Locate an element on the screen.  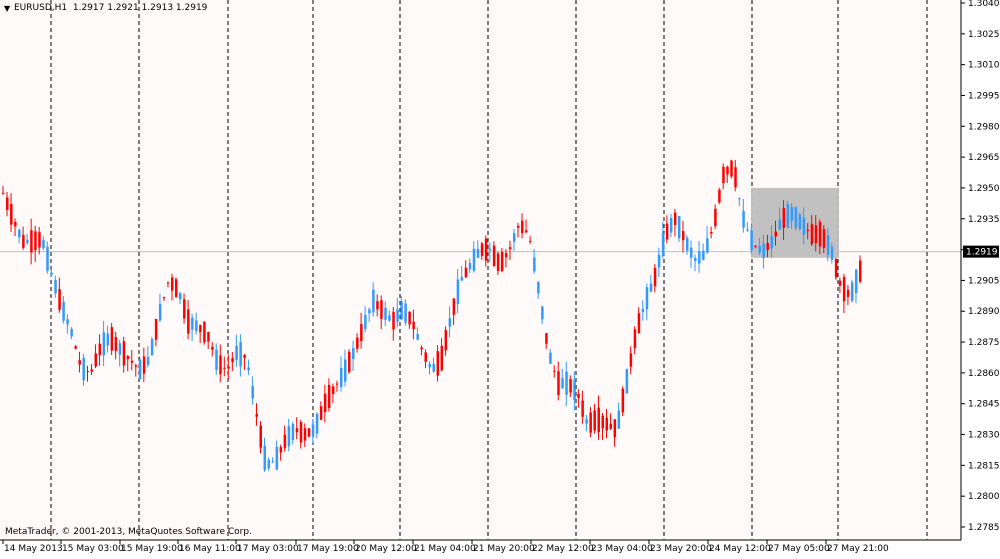
x-tick-label: 27 May 21:00 is located at coordinates (858, 549).